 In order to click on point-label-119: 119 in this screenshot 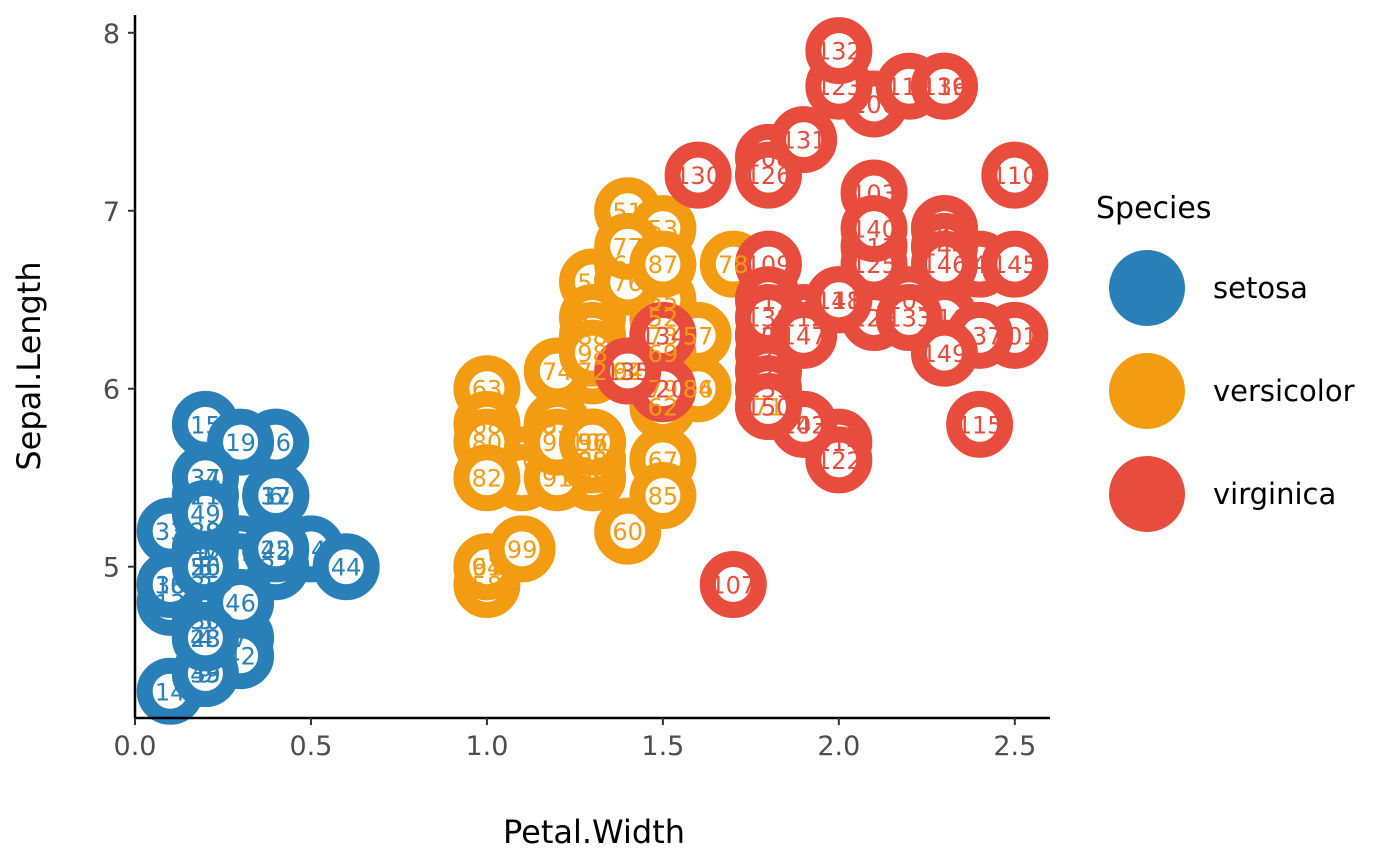, I will do `click(945, 87)`.